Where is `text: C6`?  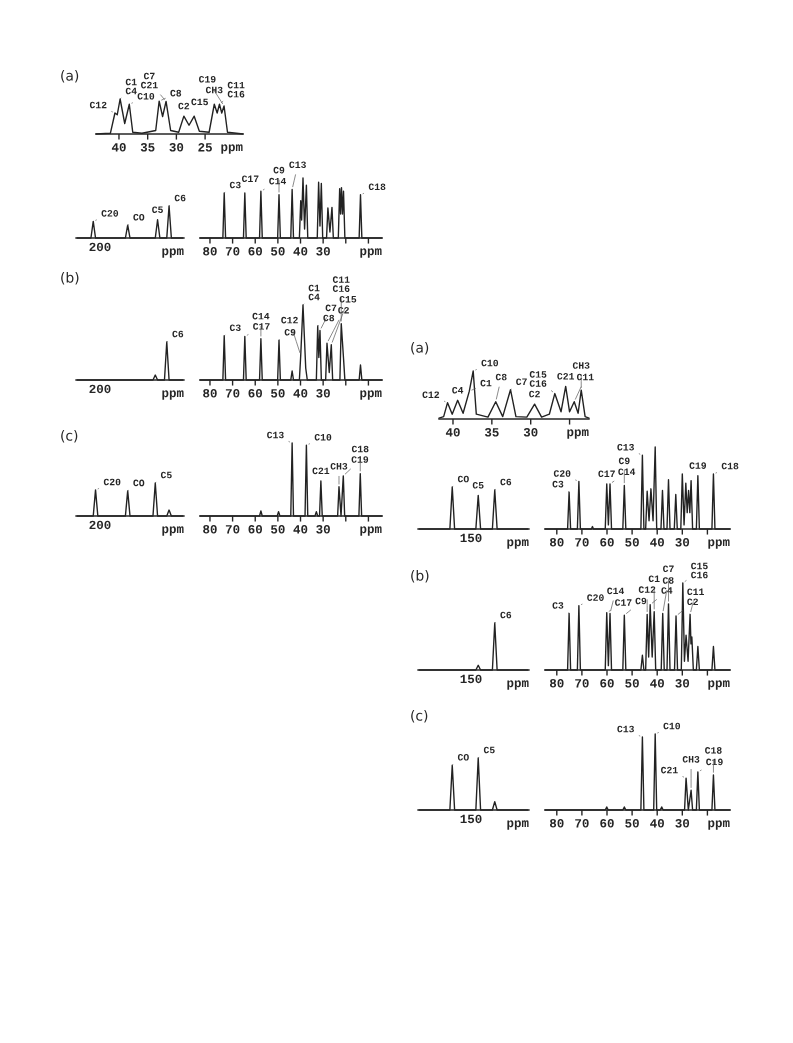 text: C6 is located at coordinates (180, 198).